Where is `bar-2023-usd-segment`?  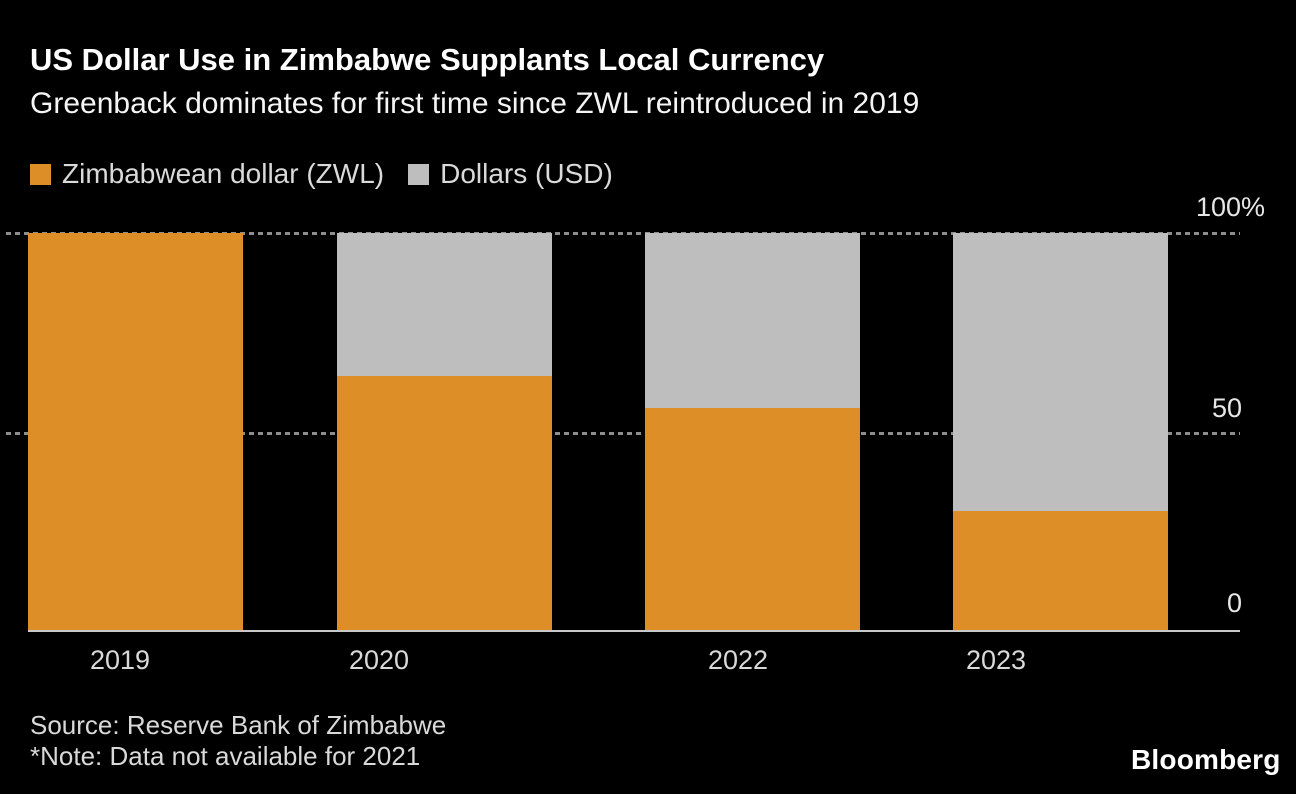
bar-2023-usd-segment is located at coordinates (1060, 372).